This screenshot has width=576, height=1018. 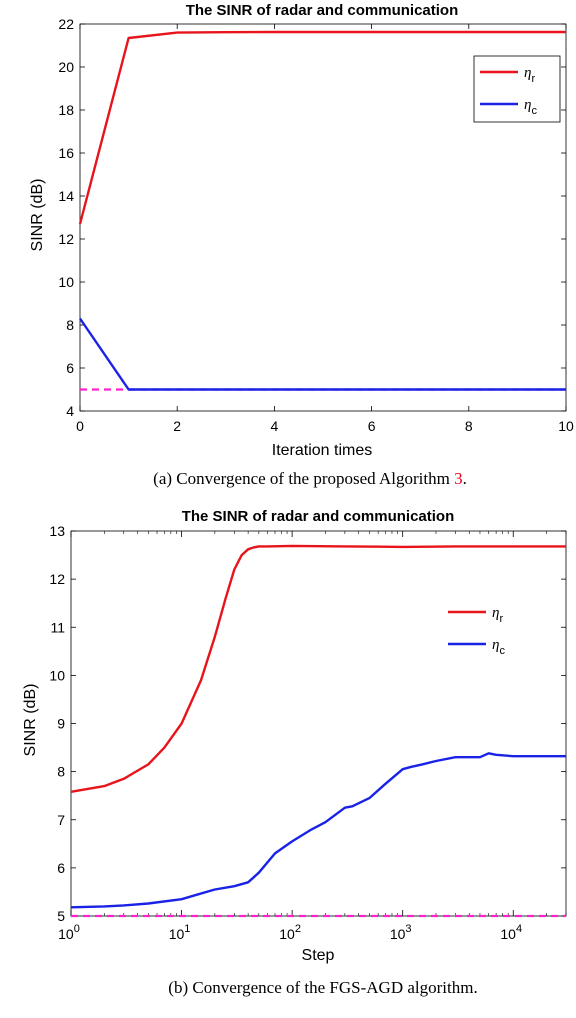 What do you see at coordinates (180, 932) in the screenshot?
I see `chart-b-xtick-label: 10¹` at bounding box center [180, 932].